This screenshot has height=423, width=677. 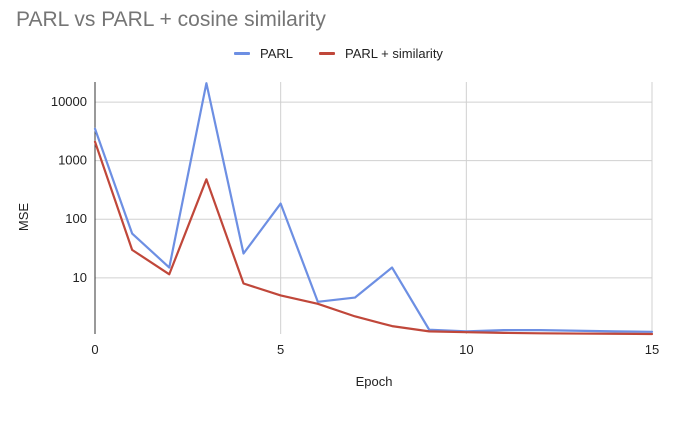 What do you see at coordinates (69, 101) in the screenshot?
I see `y-tick-label: 10000` at bounding box center [69, 101].